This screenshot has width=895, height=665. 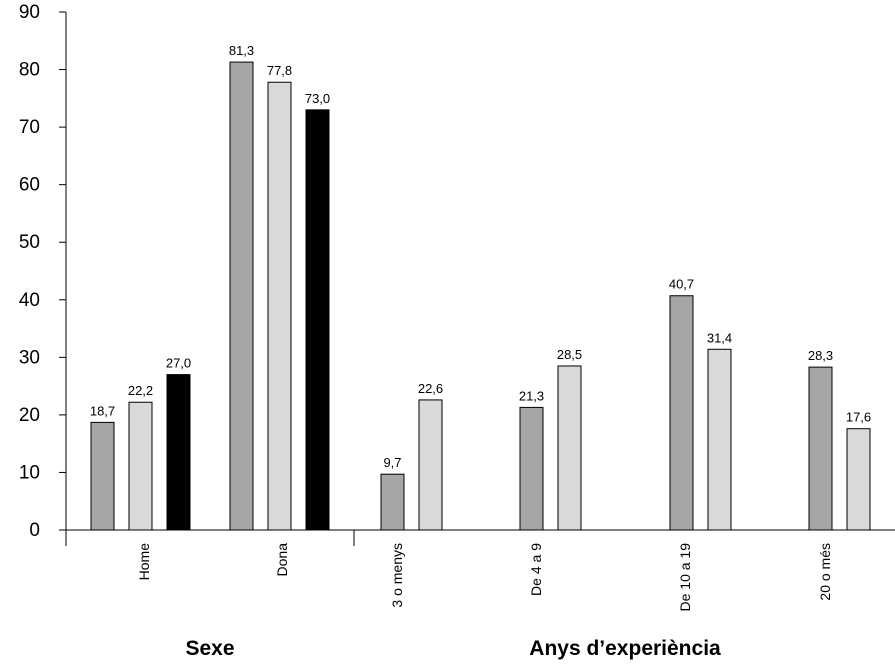 What do you see at coordinates (569, 354) in the screenshot?
I see `data-label: 28,5` at bounding box center [569, 354].